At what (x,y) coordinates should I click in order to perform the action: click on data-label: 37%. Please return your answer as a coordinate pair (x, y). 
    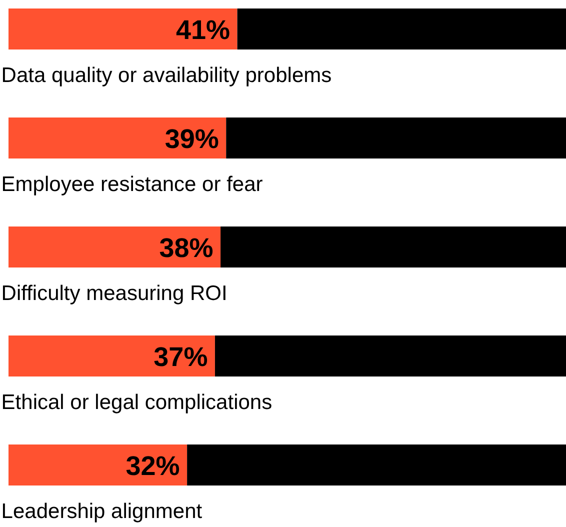
    Looking at the image, I should click on (181, 357).